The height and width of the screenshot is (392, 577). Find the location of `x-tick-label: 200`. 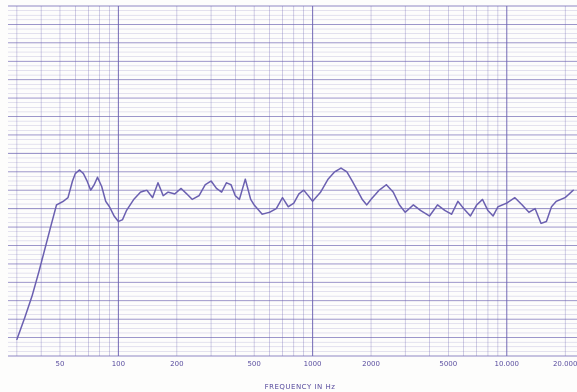

x-tick-label: 200 is located at coordinates (176, 364).